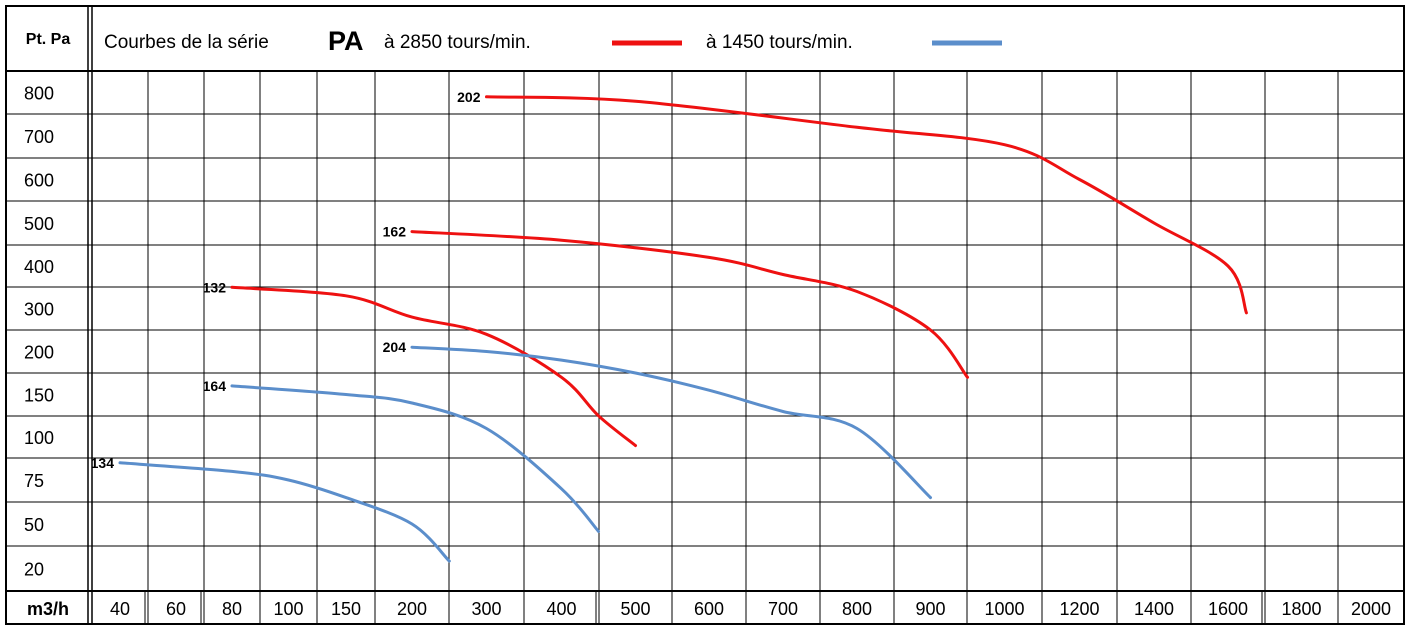  Describe the element at coordinates (39, 353) in the screenshot. I see `y-tick-label: 200` at that location.